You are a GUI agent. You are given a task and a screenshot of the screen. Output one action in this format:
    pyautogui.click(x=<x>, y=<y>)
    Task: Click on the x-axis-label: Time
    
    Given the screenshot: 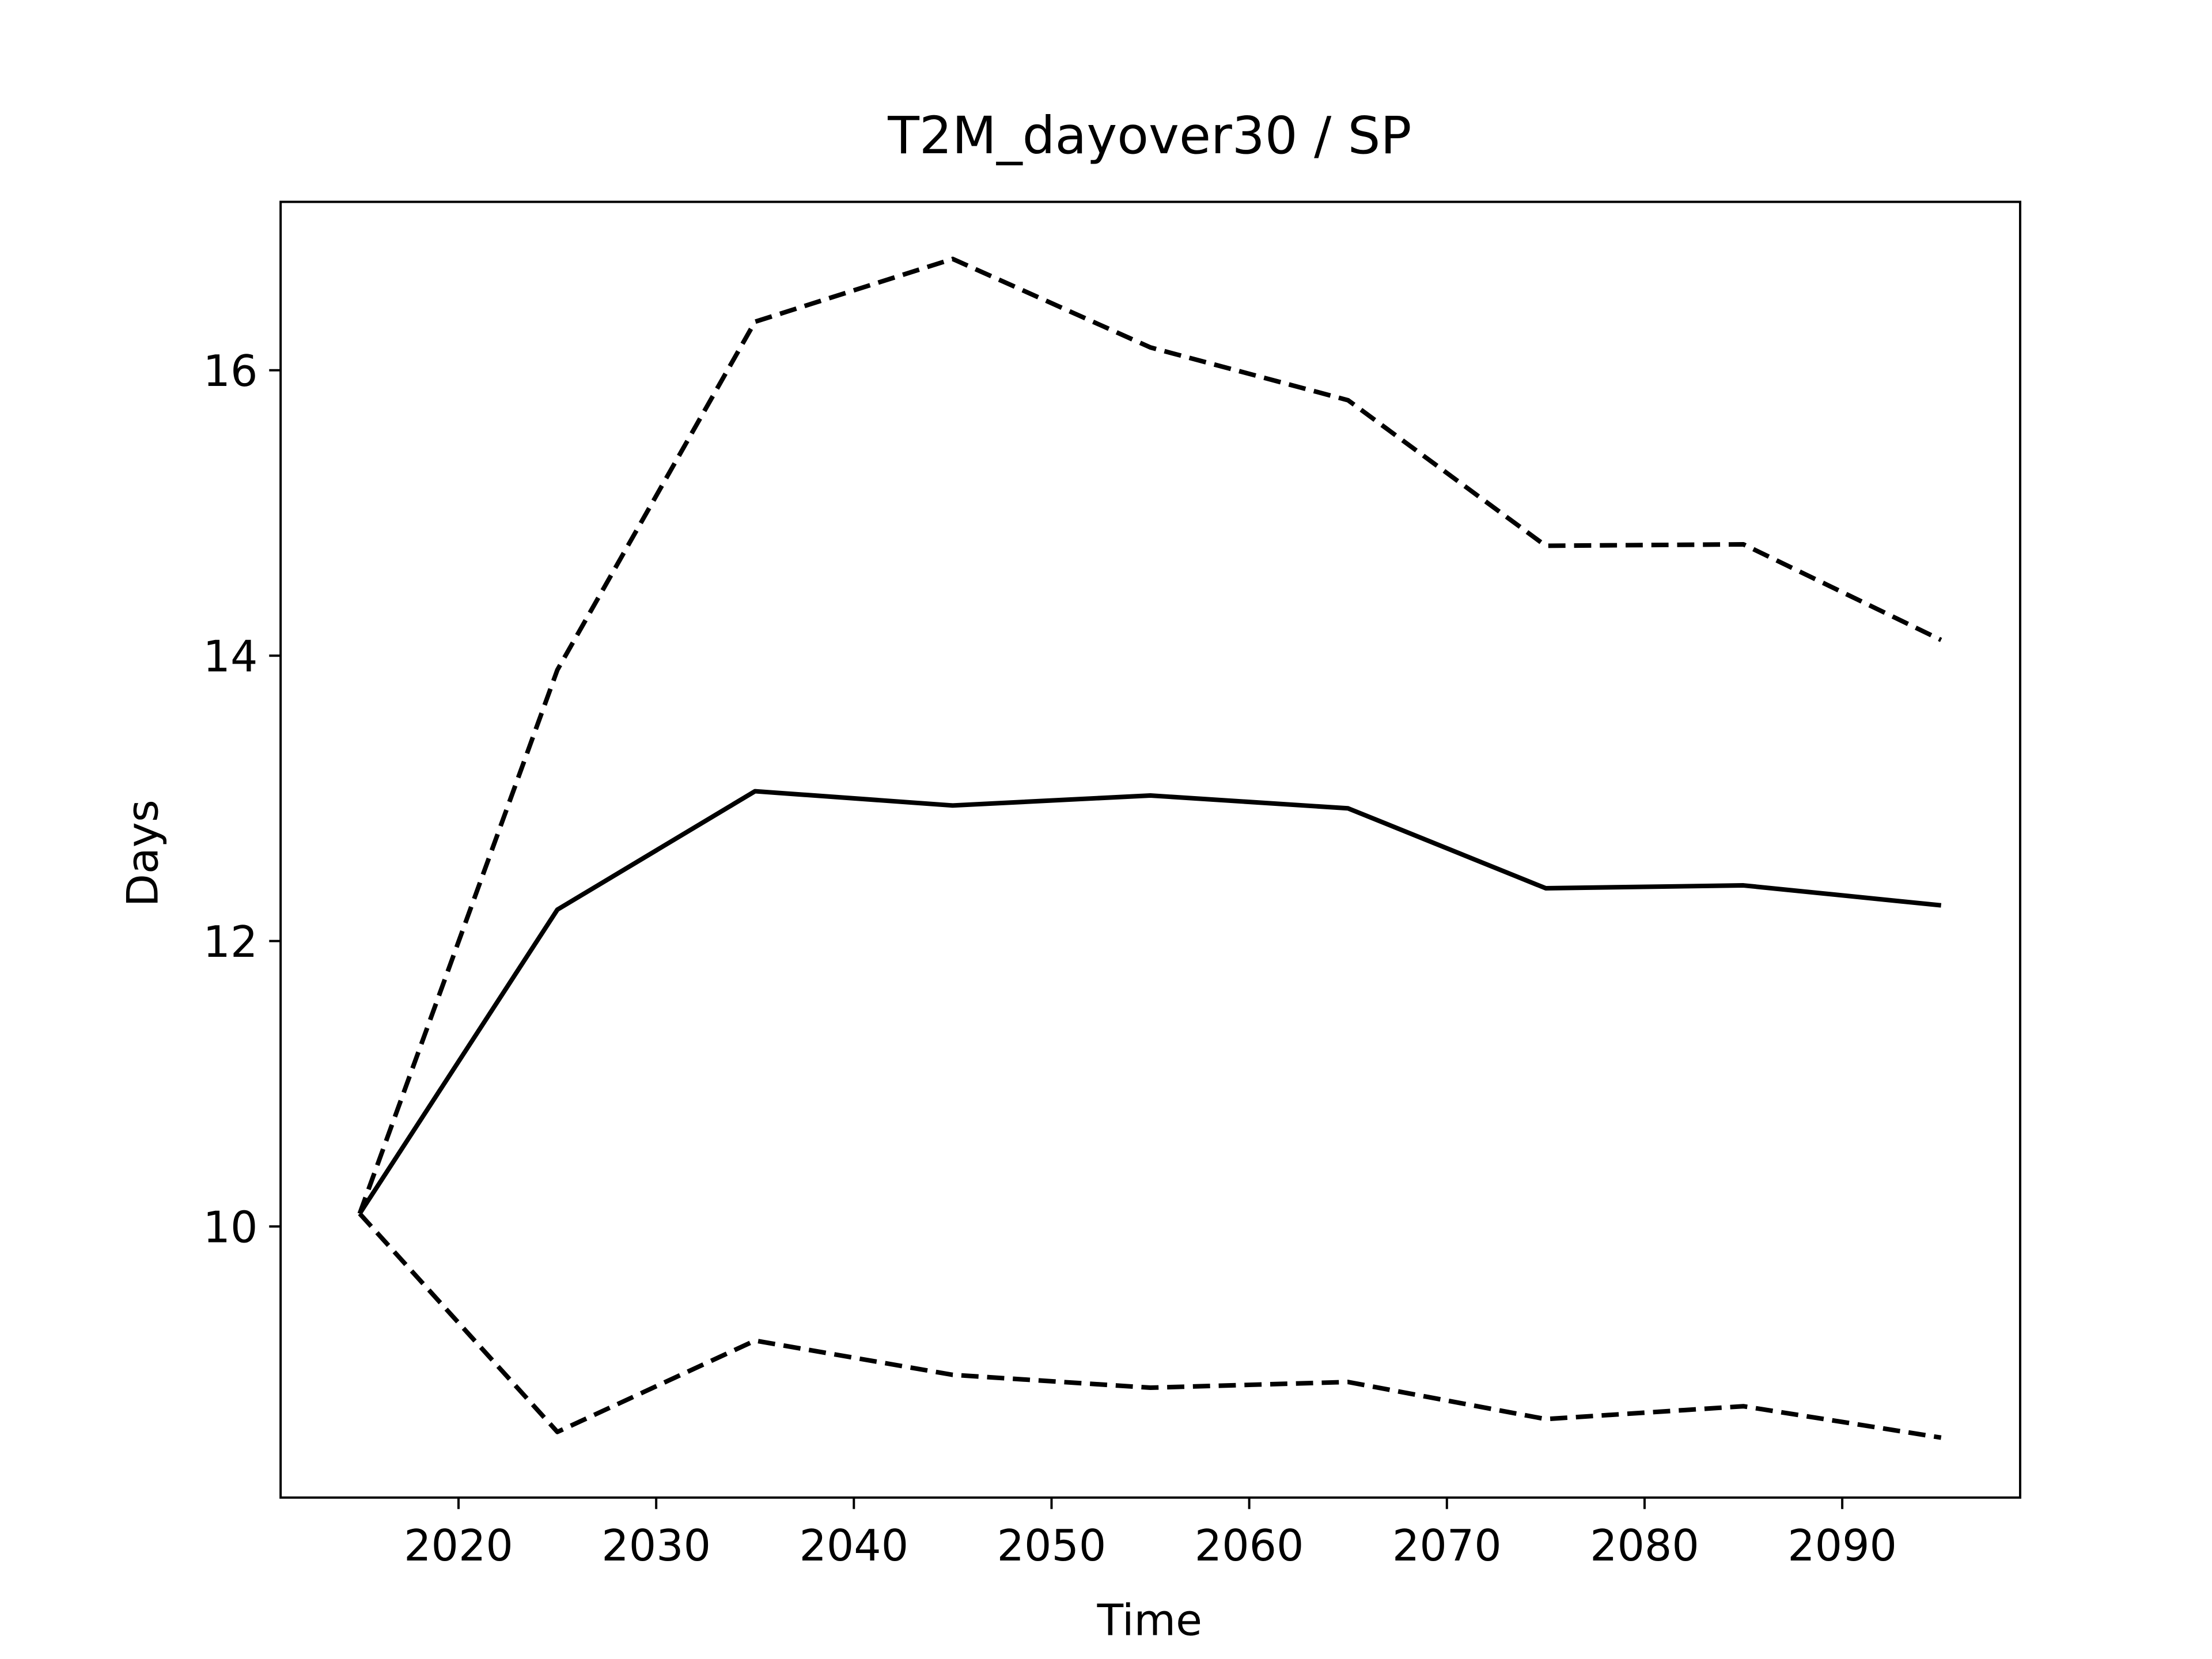 What is the action you would take?
    pyautogui.click(x=1149, y=1620)
    